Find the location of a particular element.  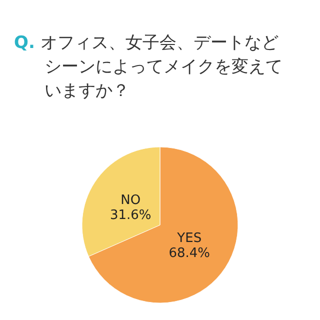

data-label: 68.4% is located at coordinates (189, 254).